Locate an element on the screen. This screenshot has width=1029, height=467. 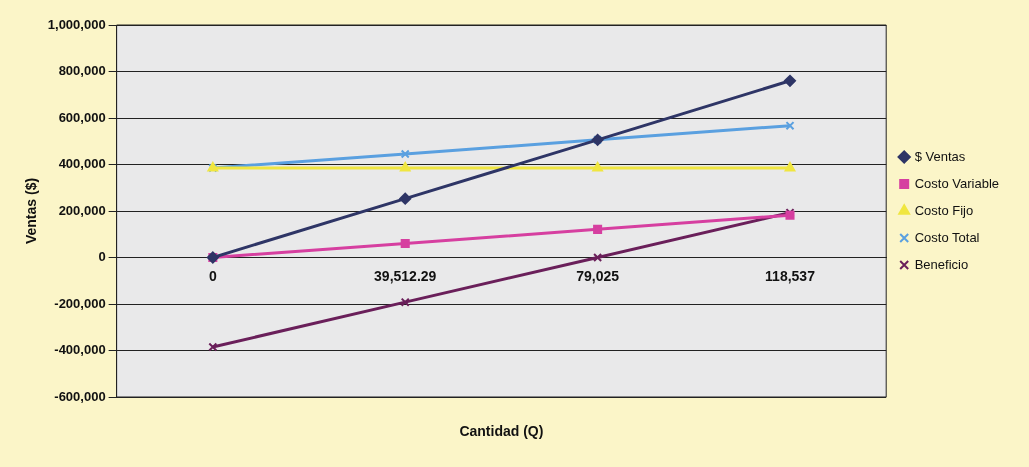
legend-label: Costo Total is located at coordinates (947, 237).